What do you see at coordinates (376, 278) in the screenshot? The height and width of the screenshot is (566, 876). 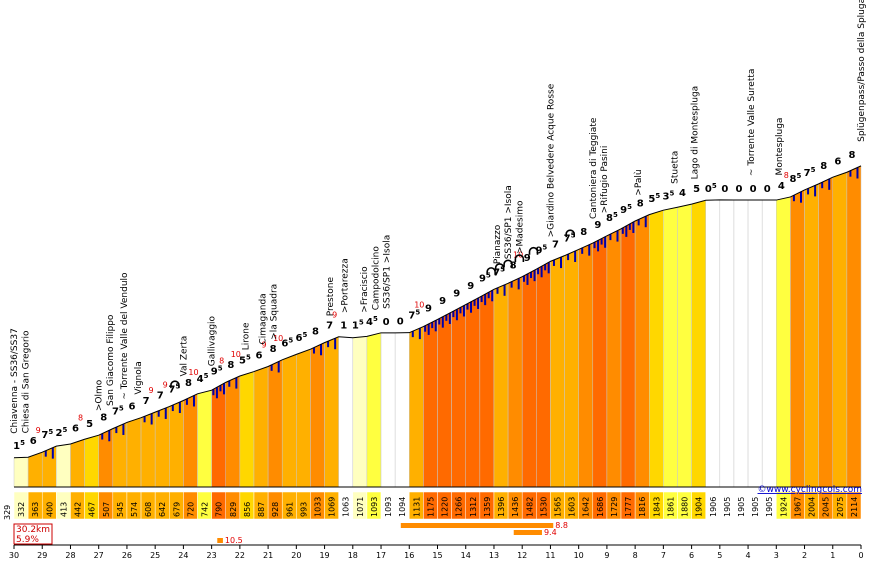 I see `place-label: Campodolcino` at bounding box center [376, 278].